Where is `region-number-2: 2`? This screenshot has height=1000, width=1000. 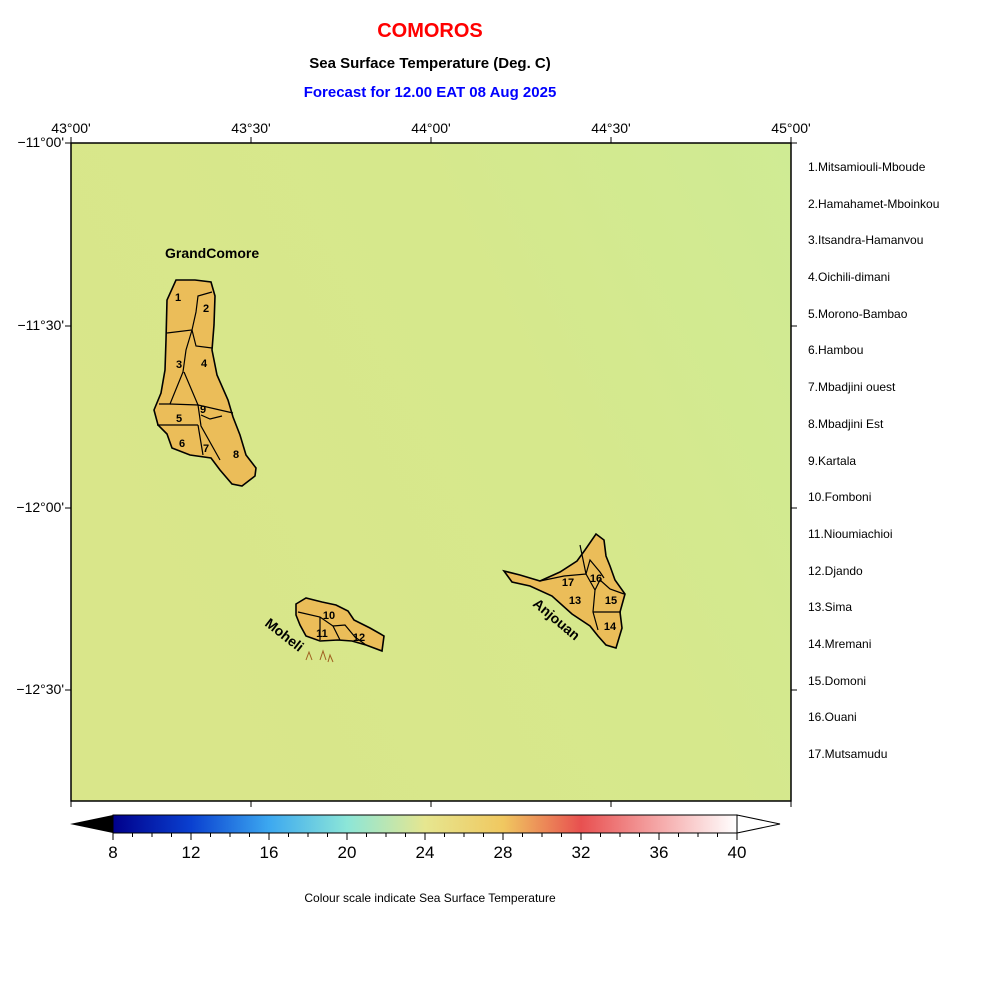
region-number-2: 2 is located at coordinates (206, 309).